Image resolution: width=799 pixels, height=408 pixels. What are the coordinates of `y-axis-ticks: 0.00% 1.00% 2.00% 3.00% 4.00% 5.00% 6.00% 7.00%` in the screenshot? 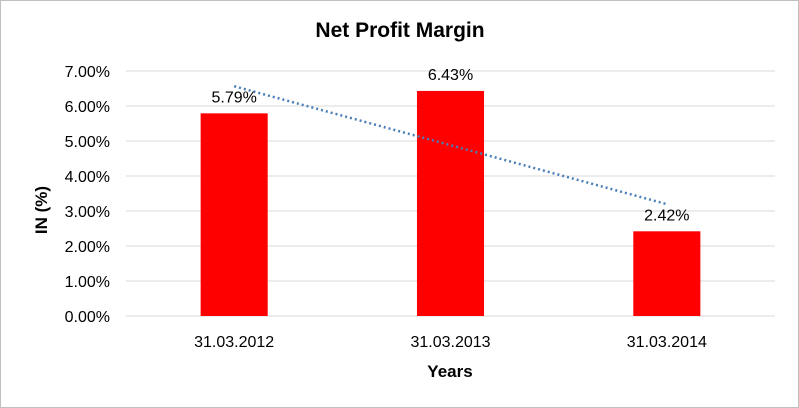 It's located at (87, 195).